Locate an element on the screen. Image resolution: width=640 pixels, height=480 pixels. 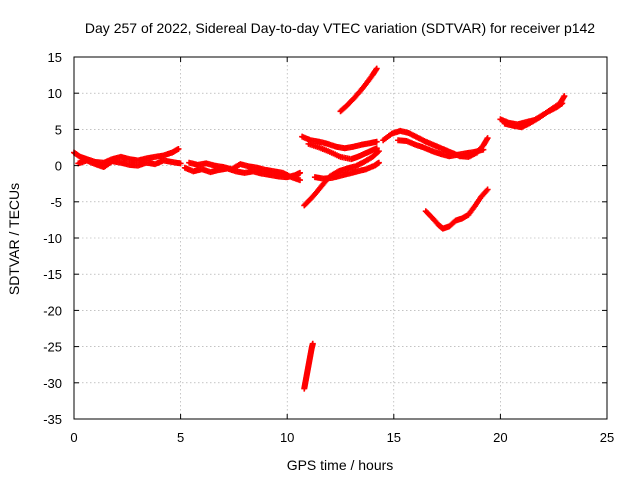
y-tick-label: 15 is located at coordinates (55, 57).